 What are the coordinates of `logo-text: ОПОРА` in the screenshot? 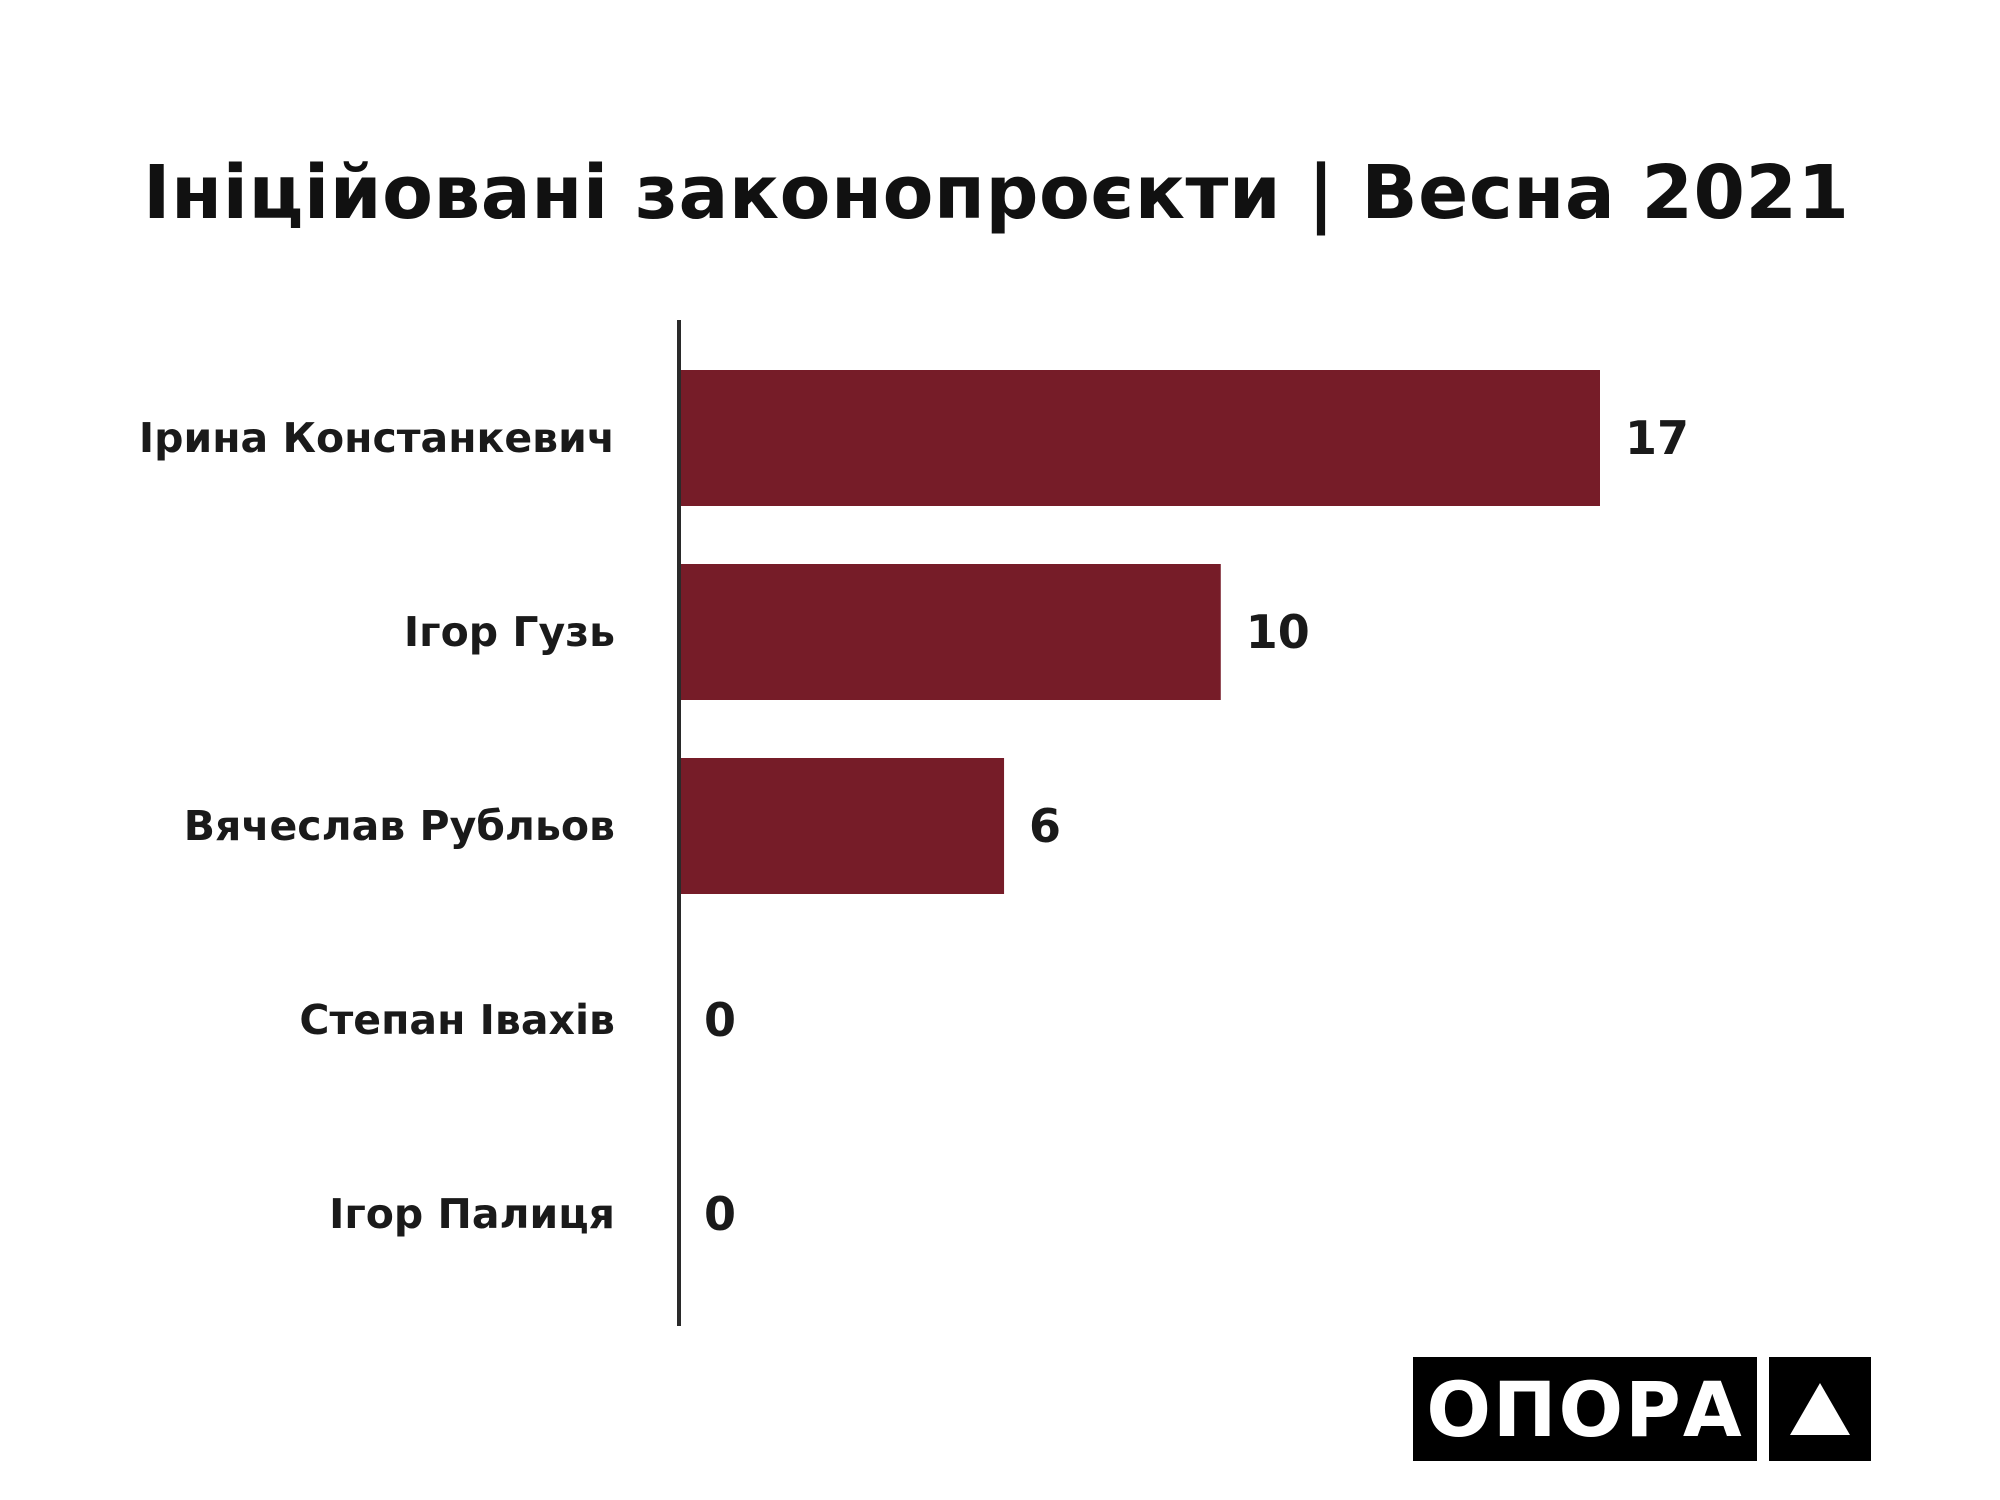 It's located at (1585, 1409).